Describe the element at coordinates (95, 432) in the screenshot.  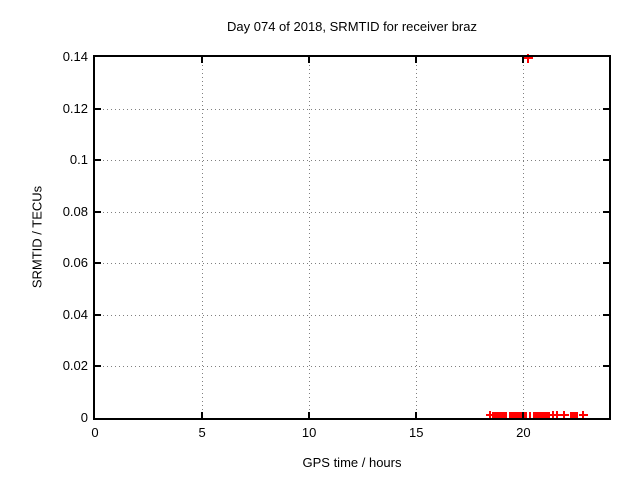
I see `x-tick-label: 0` at that location.